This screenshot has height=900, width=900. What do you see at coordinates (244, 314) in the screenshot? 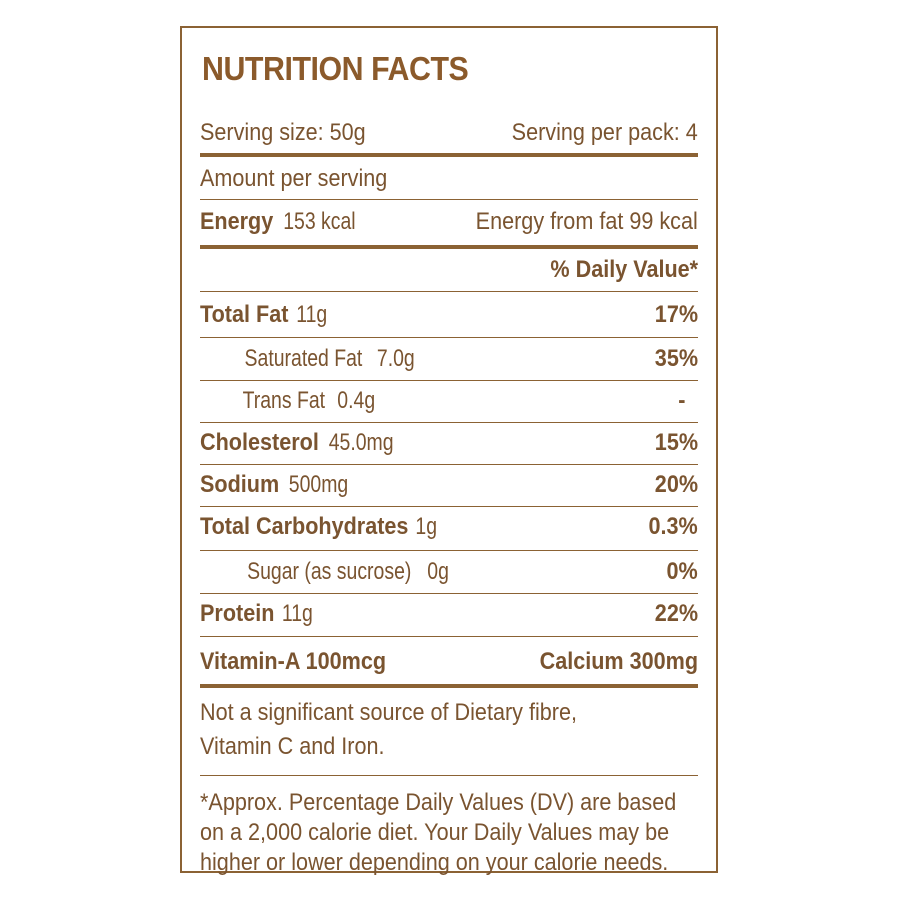
I see `nutrient-label: Total Fat` at bounding box center [244, 314].